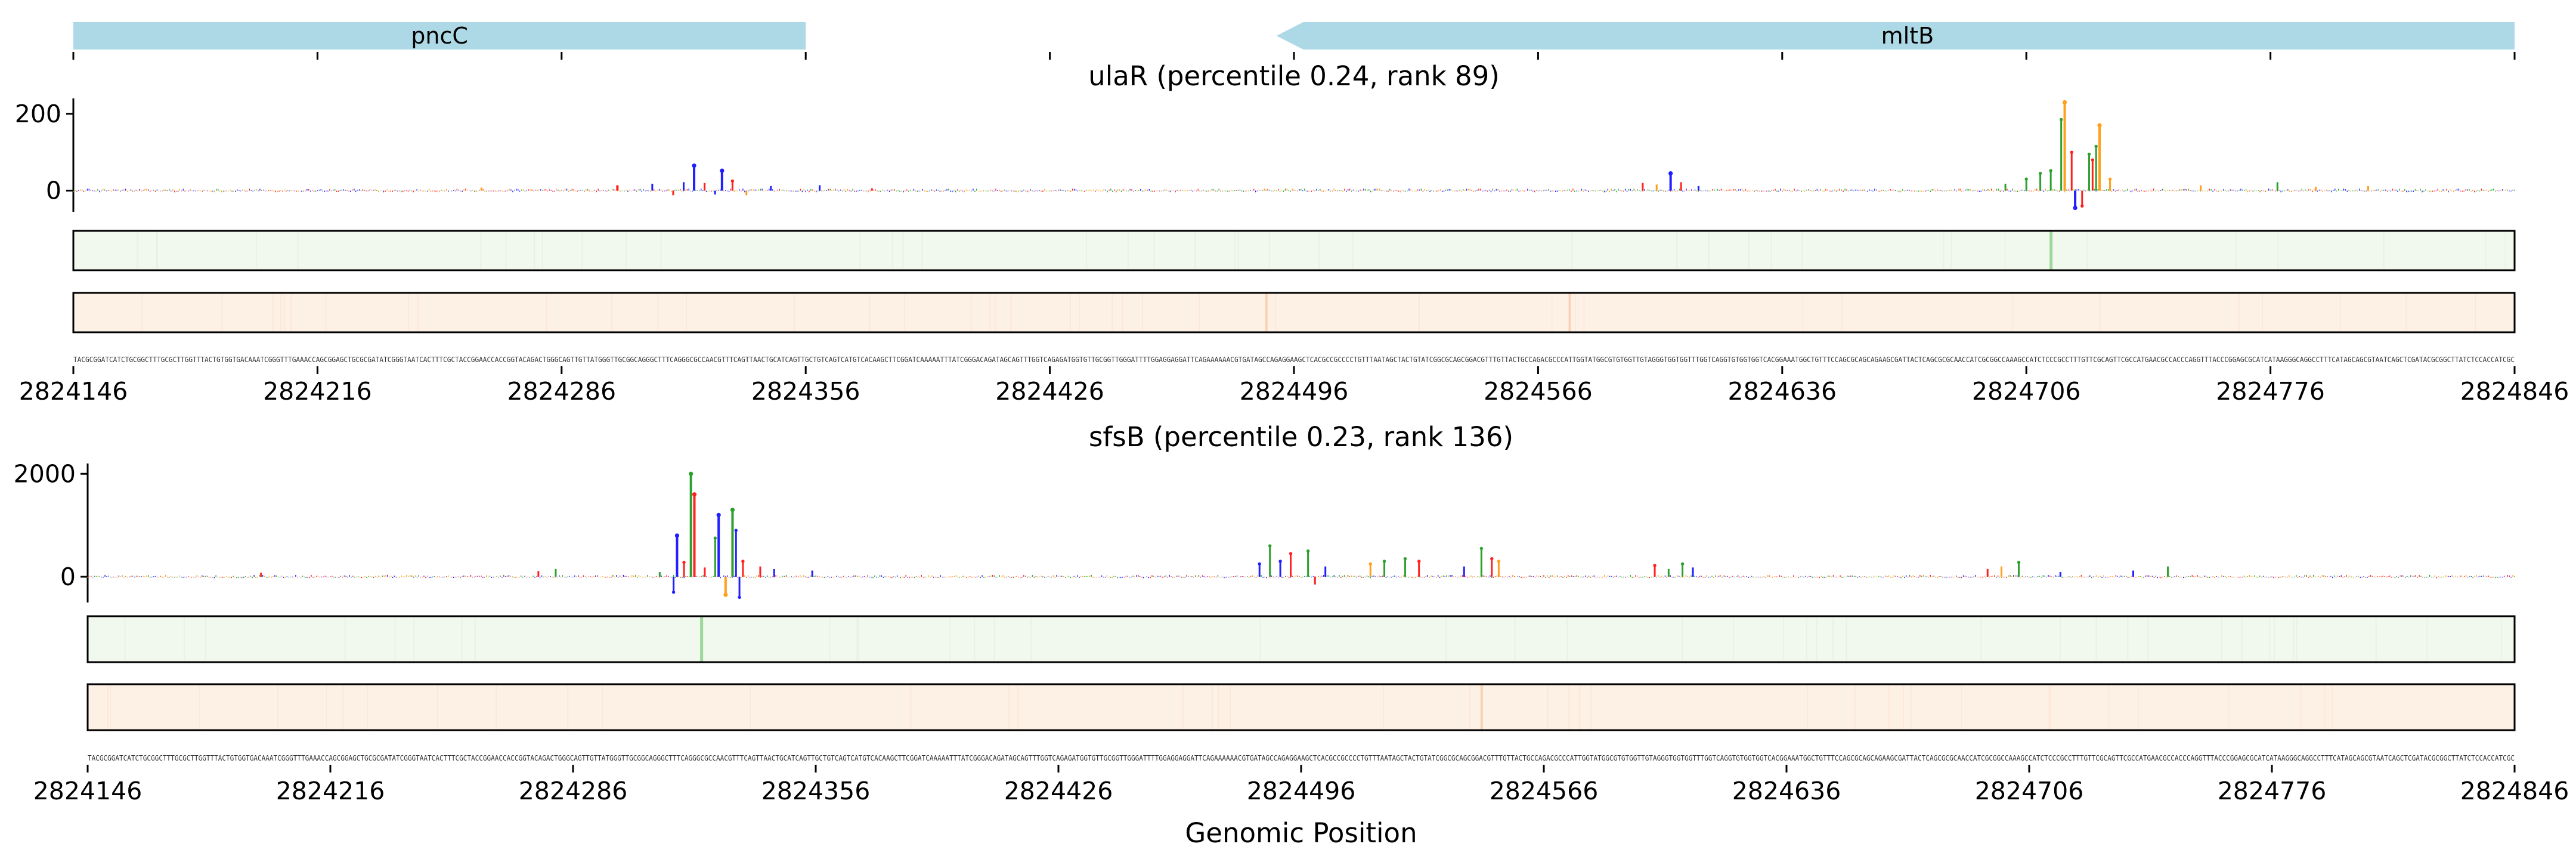 The width and height of the screenshot is (2576, 859). Describe the element at coordinates (88, 791) in the screenshot. I see `x-tick-label: 2824146` at that location.